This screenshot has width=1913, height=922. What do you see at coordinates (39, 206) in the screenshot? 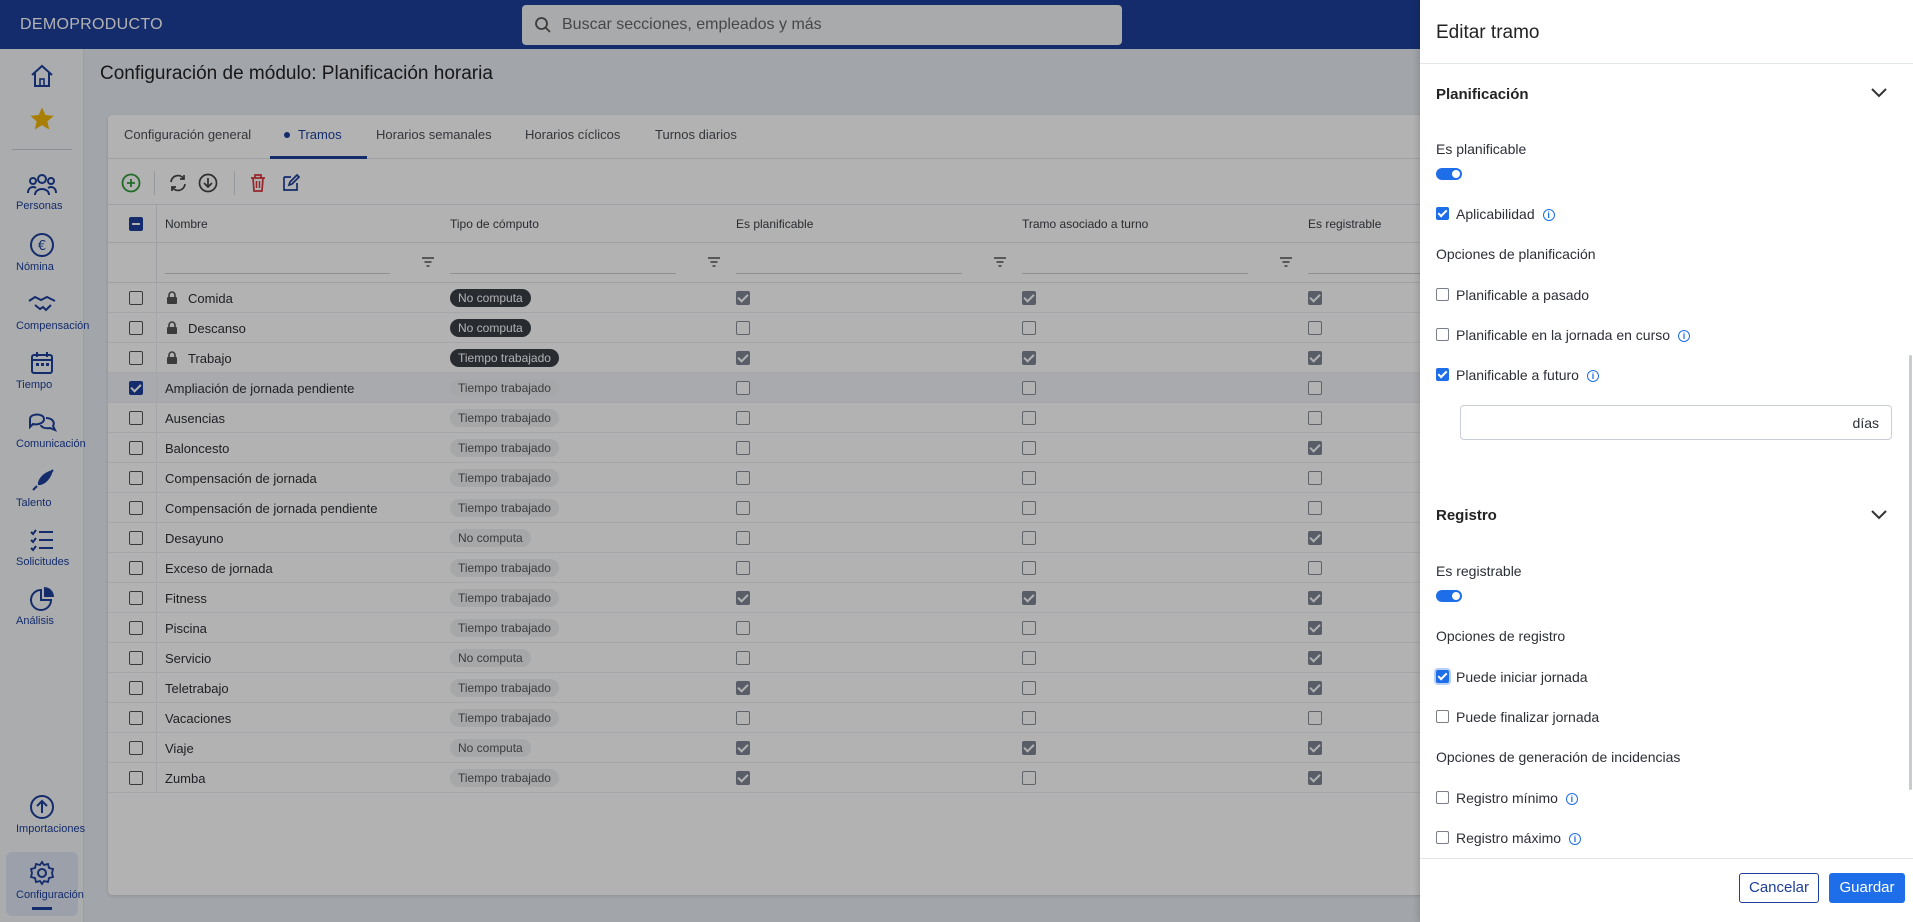
I see `sidebar-label-personas: Personas` at bounding box center [39, 206].